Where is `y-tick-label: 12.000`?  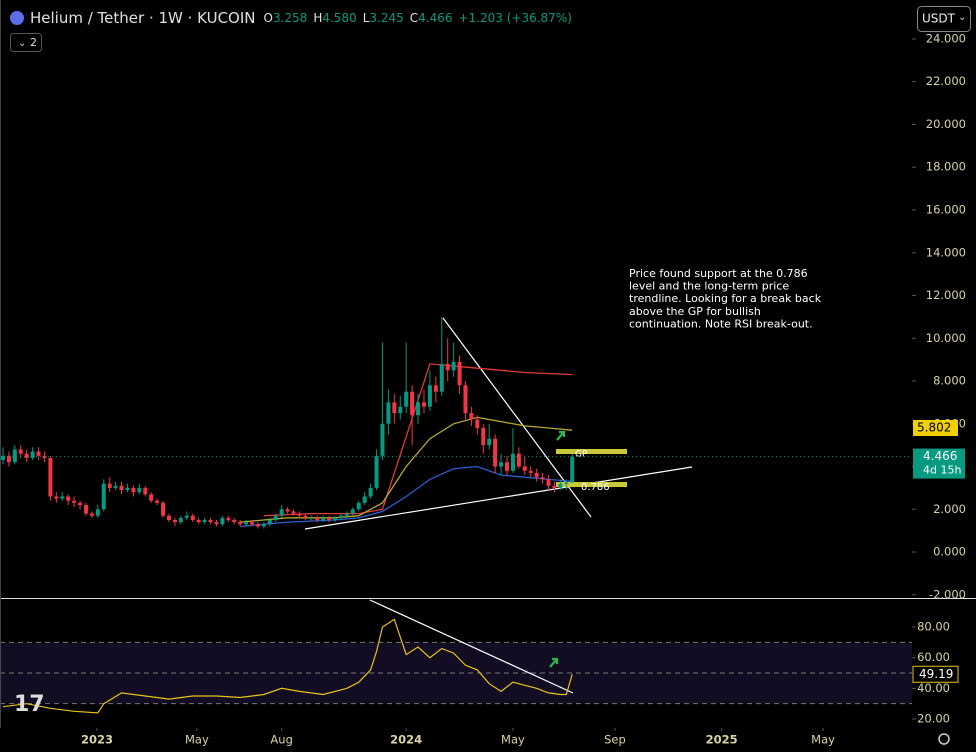
y-tick-label: 12.000 is located at coordinates (946, 295).